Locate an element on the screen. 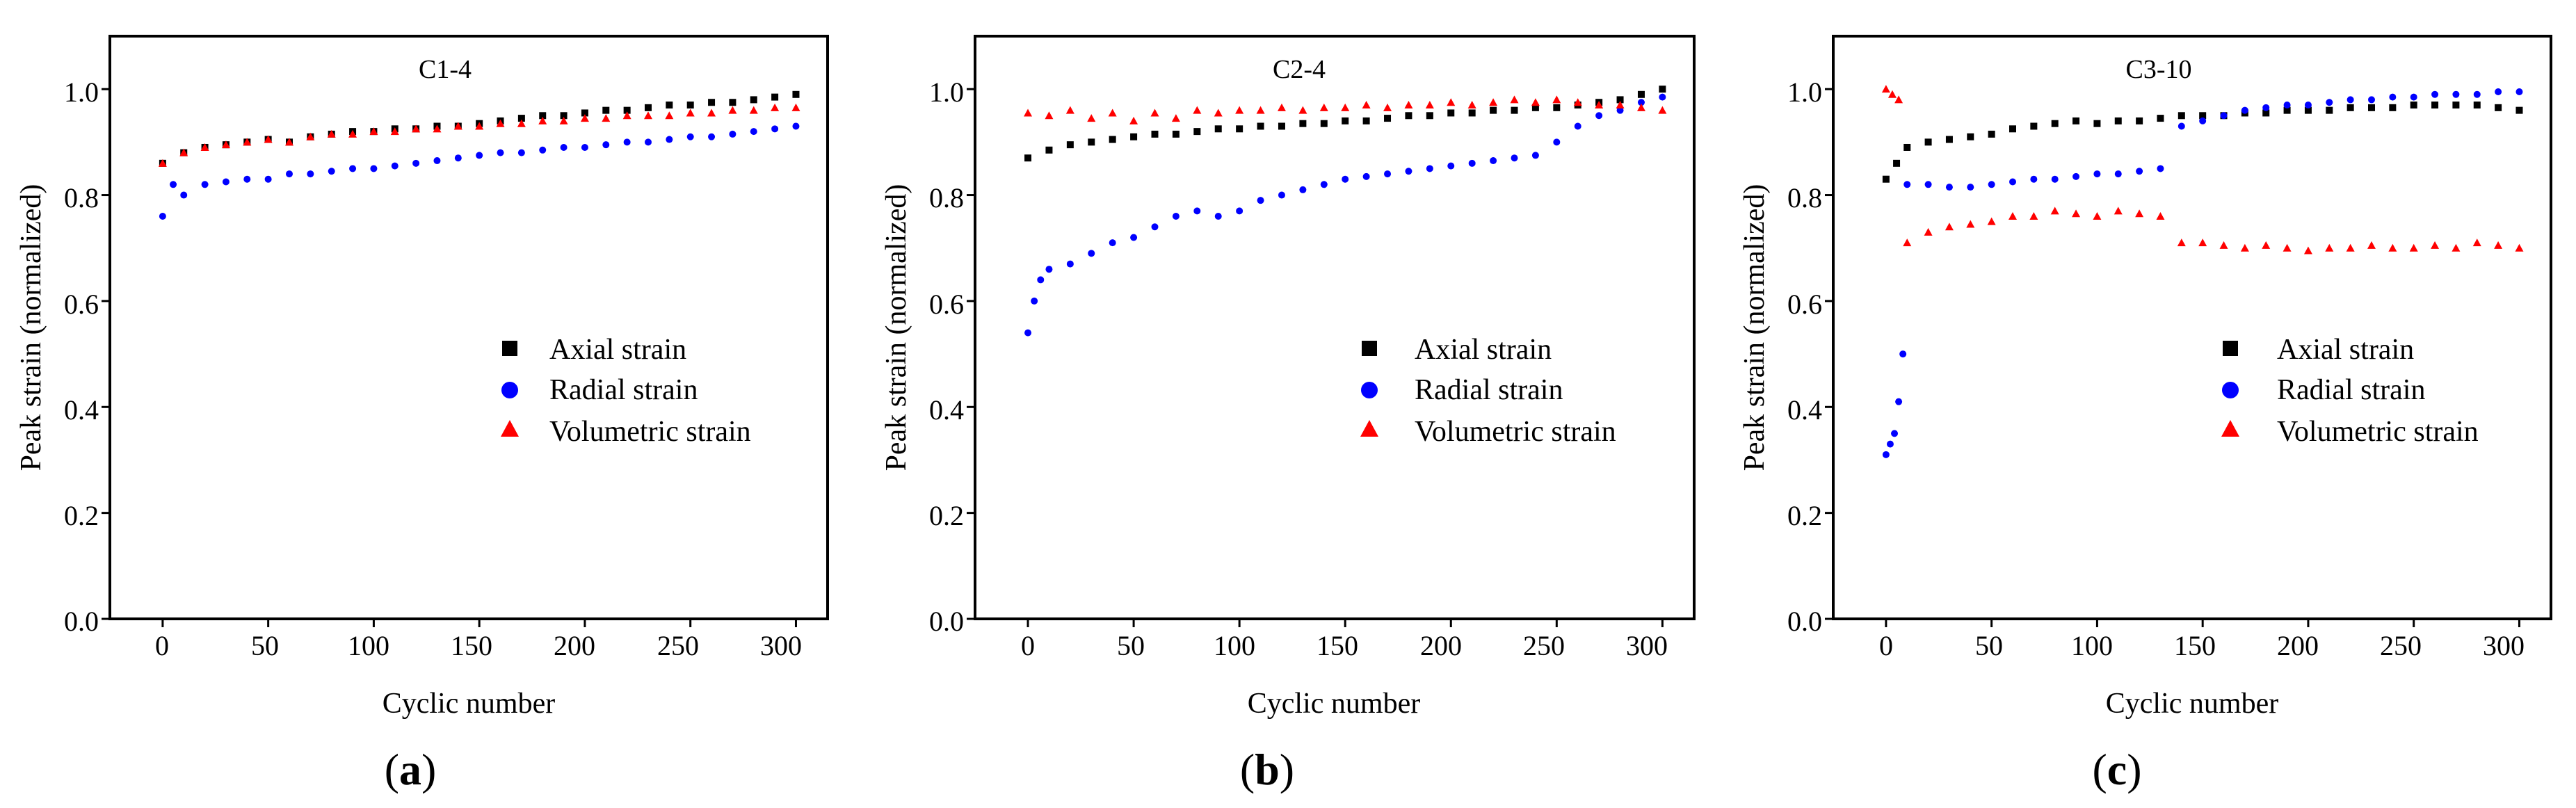 The width and height of the screenshot is (2576, 808). x-tick-labels-b: 0 50 100 150 200 250 300 is located at coordinates (1344, 645).